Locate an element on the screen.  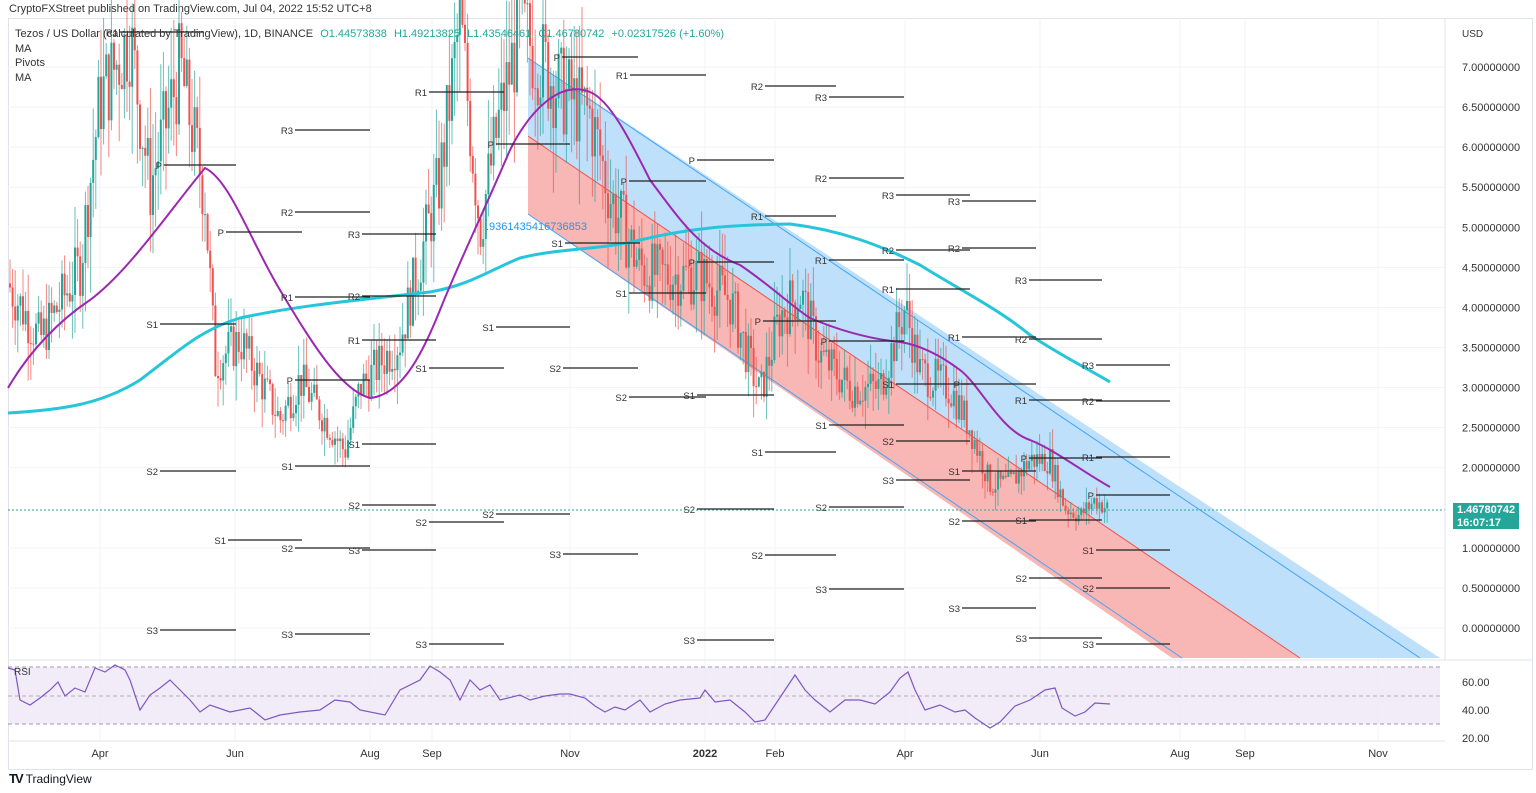
close-value: C1.46780742 is located at coordinates (571, 34).